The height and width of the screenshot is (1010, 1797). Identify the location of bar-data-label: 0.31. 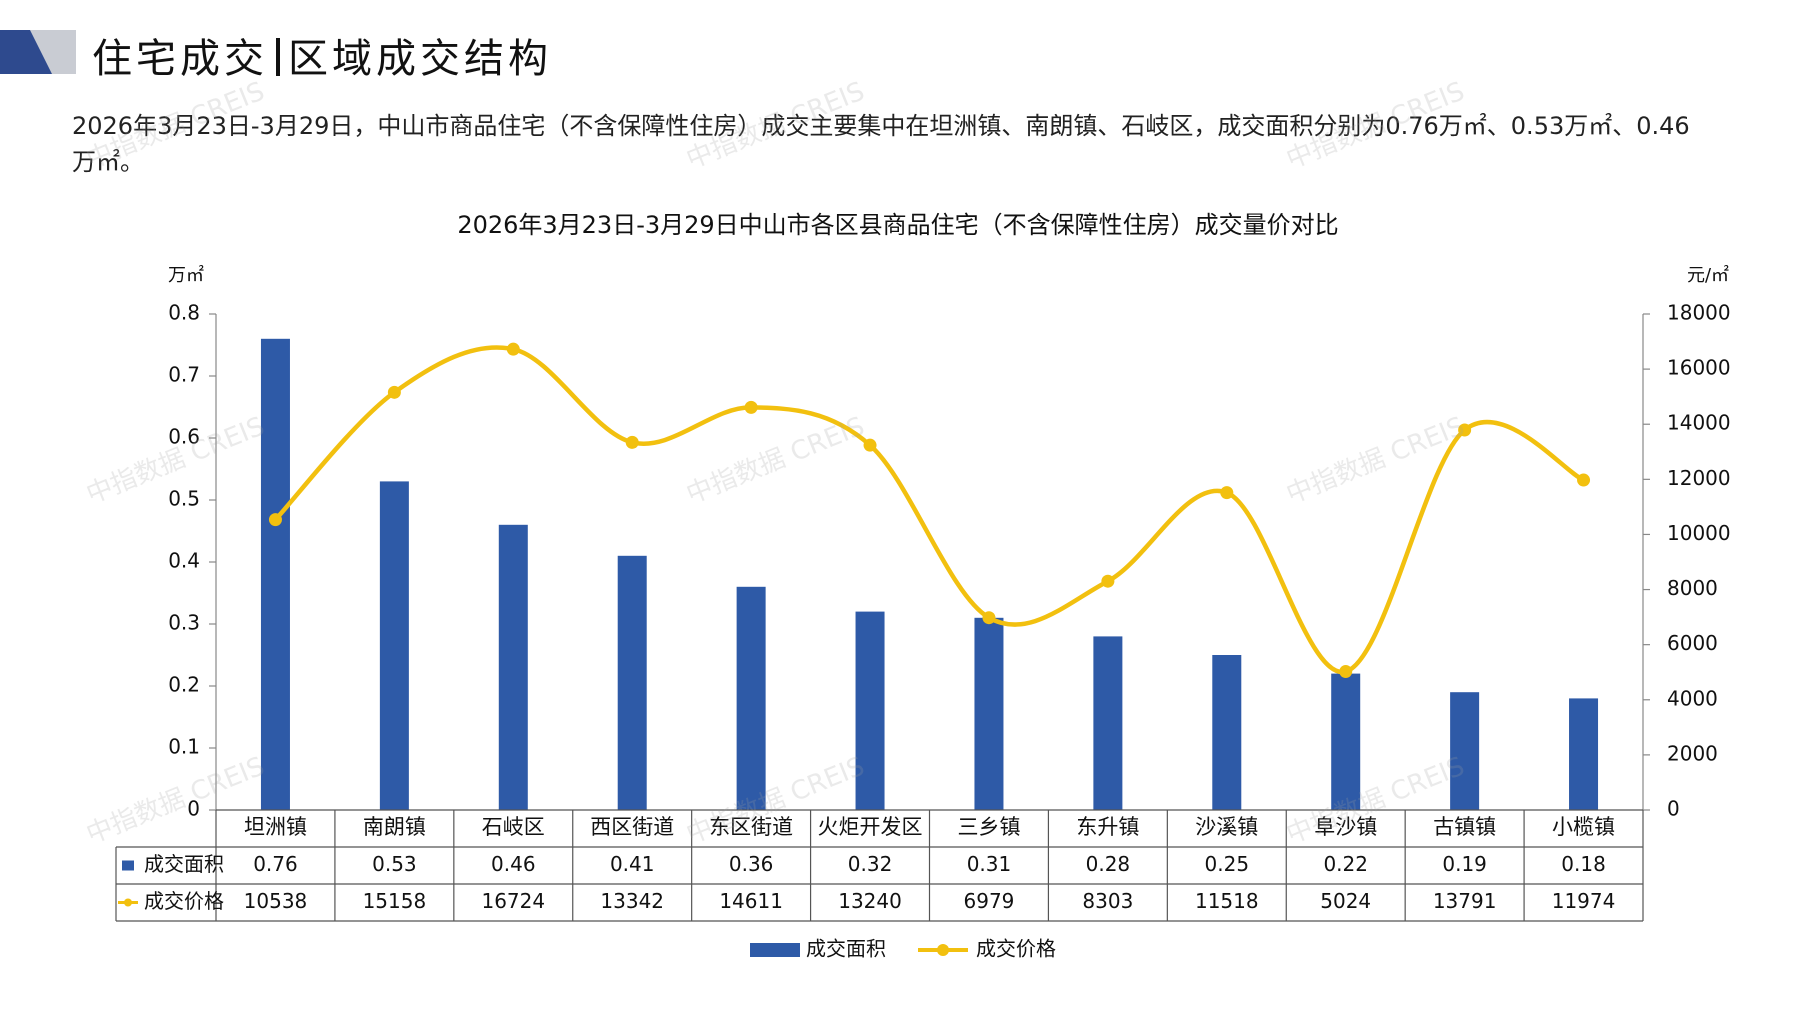
(989, 864).